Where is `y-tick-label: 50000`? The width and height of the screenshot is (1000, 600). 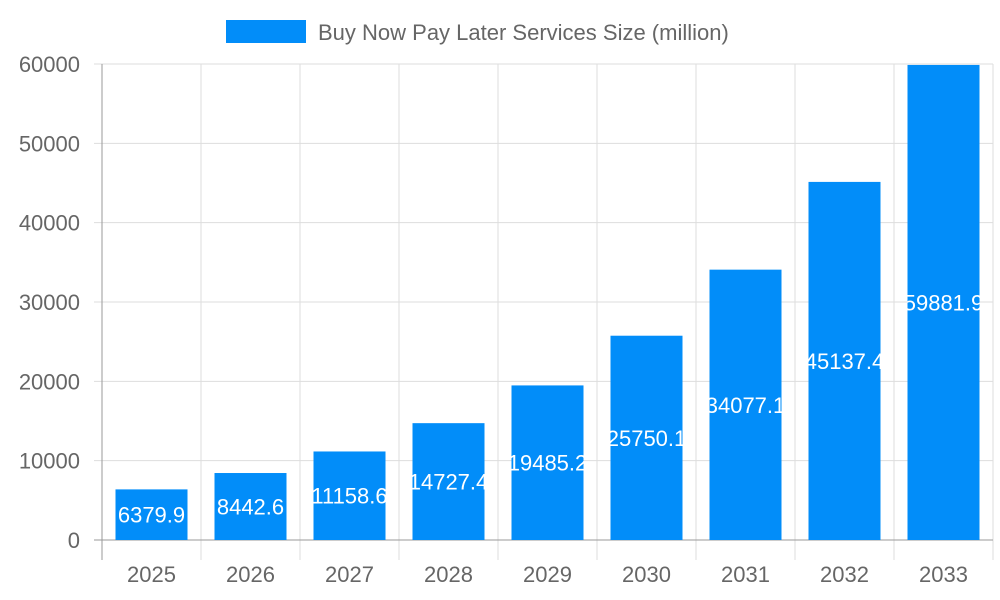 y-tick-label: 50000 is located at coordinates (49, 143).